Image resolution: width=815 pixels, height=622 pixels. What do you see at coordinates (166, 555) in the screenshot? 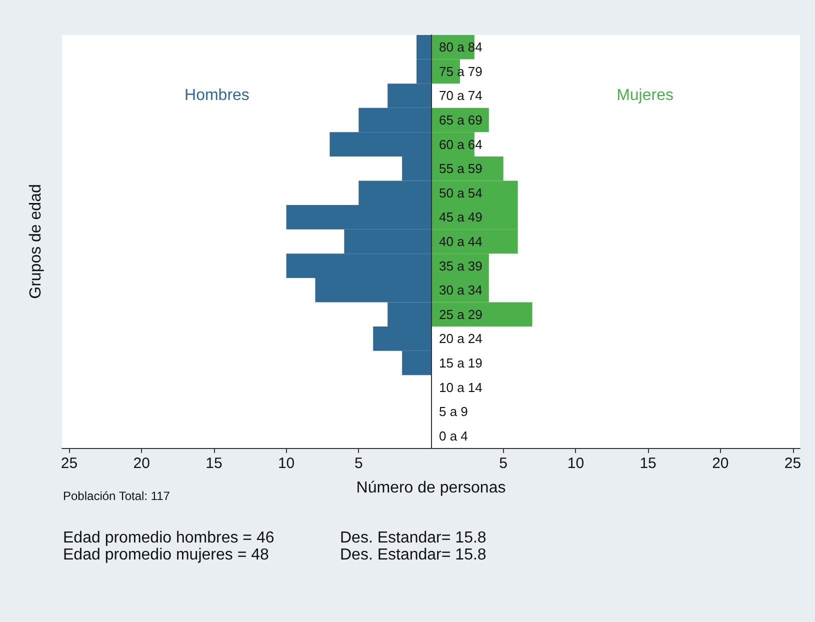
I see `text: Edad promedio mujeres = 48` at bounding box center [166, 555].